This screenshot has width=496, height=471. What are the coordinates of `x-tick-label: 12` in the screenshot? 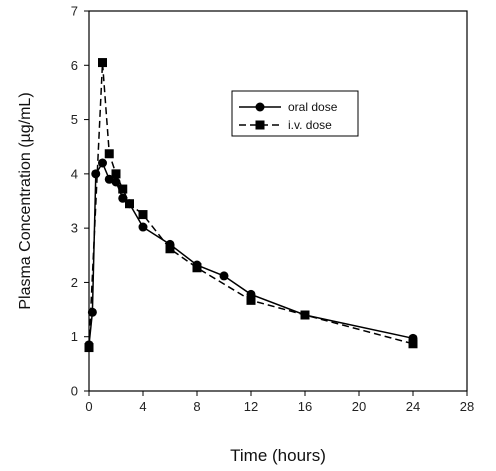 It's located at (251, 406).